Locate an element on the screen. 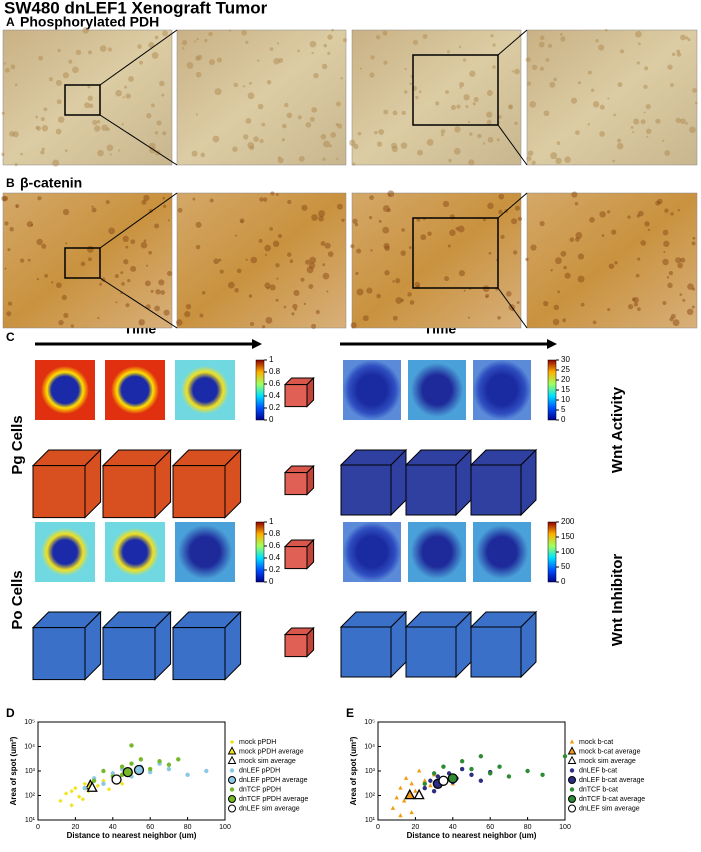  legend-label: dnLEF sim average is located at coordinates (269, 808).